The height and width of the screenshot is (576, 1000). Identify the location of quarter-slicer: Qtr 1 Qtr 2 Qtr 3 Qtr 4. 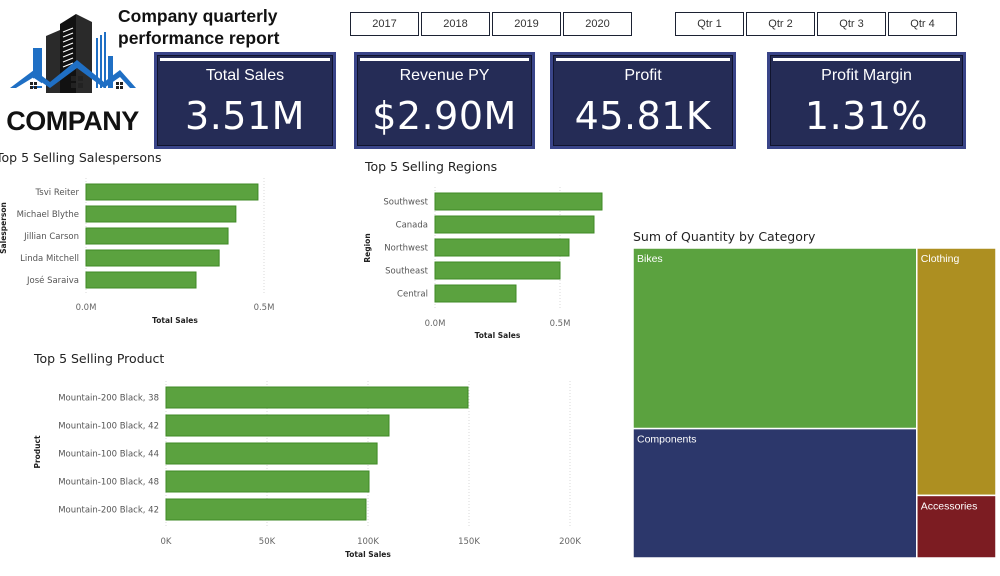
(816, 24).